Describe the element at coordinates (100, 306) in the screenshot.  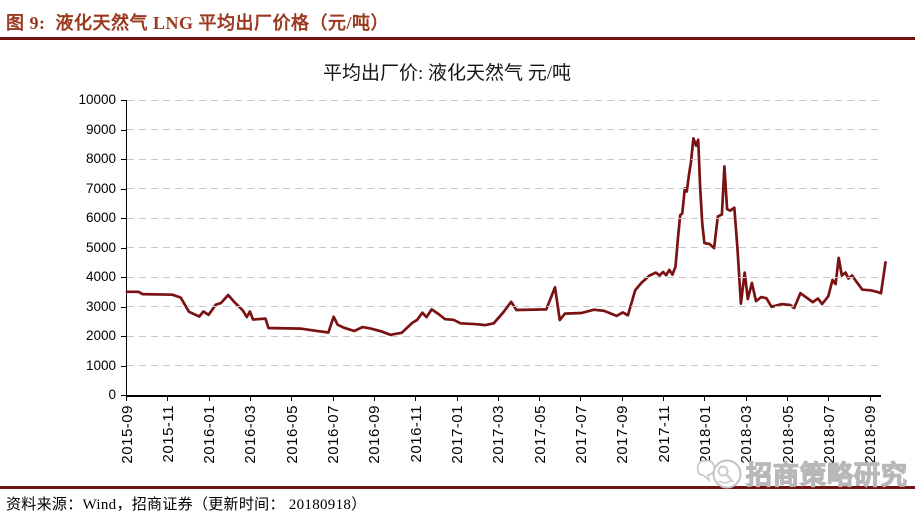
I see `y-axis-label: 3000` at that location.